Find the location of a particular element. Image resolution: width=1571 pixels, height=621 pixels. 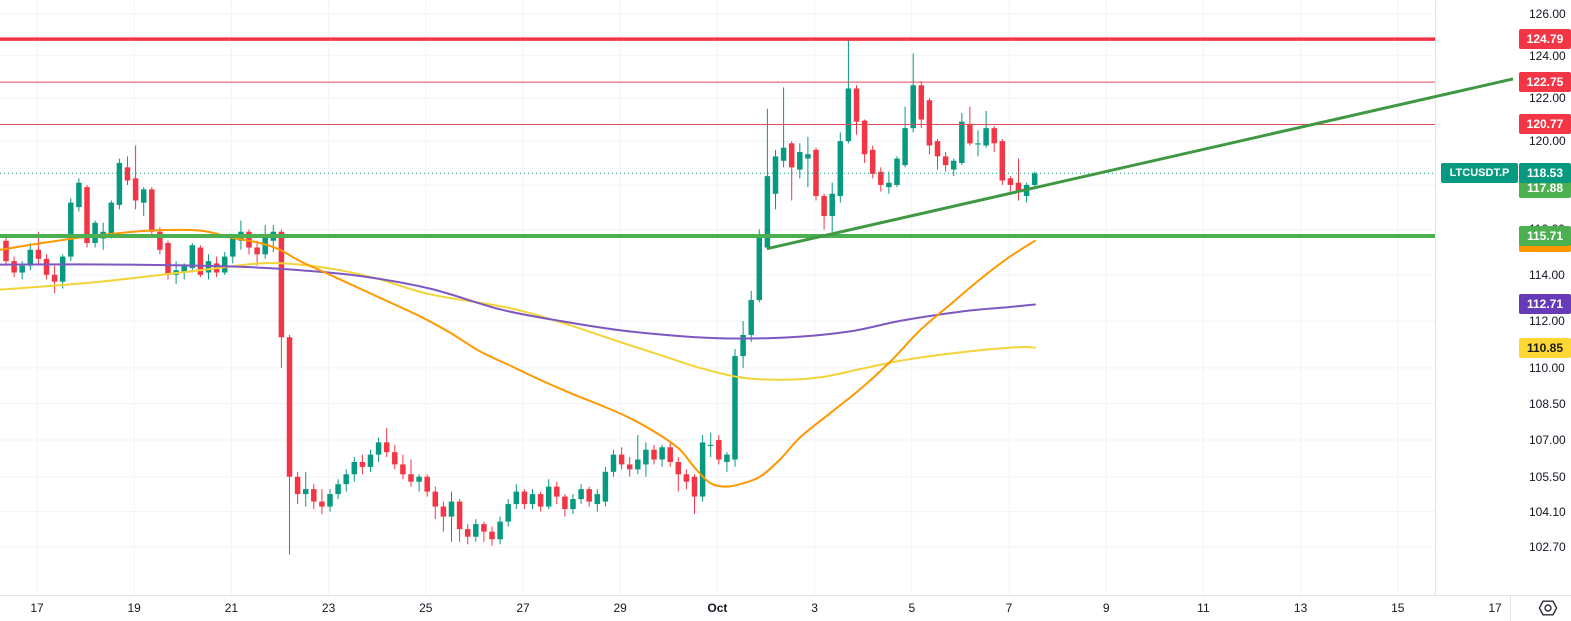

time-tick-5-9: 5 is located at coordinates (912, 608).